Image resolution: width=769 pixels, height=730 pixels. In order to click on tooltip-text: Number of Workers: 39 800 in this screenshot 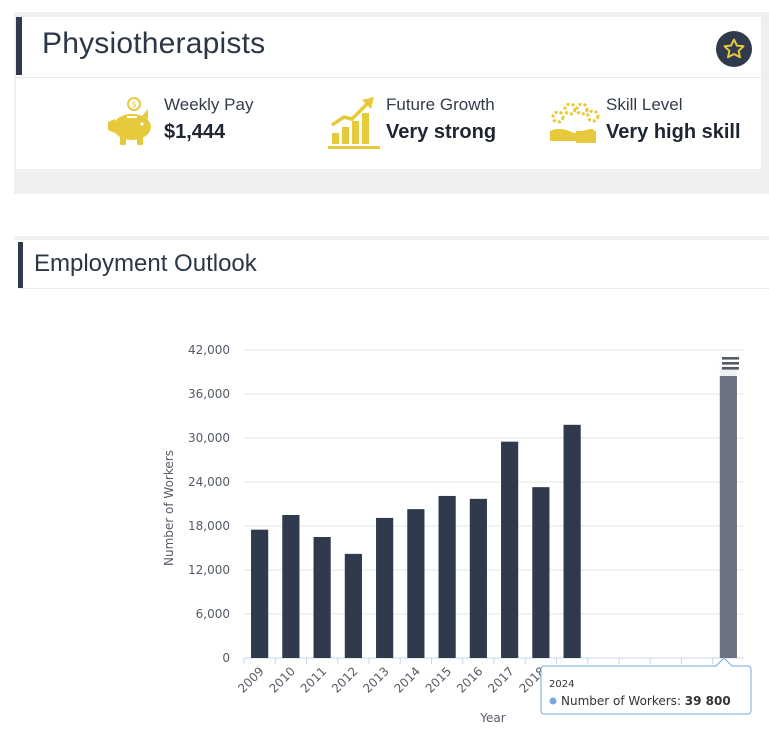, I will do `click(646, 701)`.